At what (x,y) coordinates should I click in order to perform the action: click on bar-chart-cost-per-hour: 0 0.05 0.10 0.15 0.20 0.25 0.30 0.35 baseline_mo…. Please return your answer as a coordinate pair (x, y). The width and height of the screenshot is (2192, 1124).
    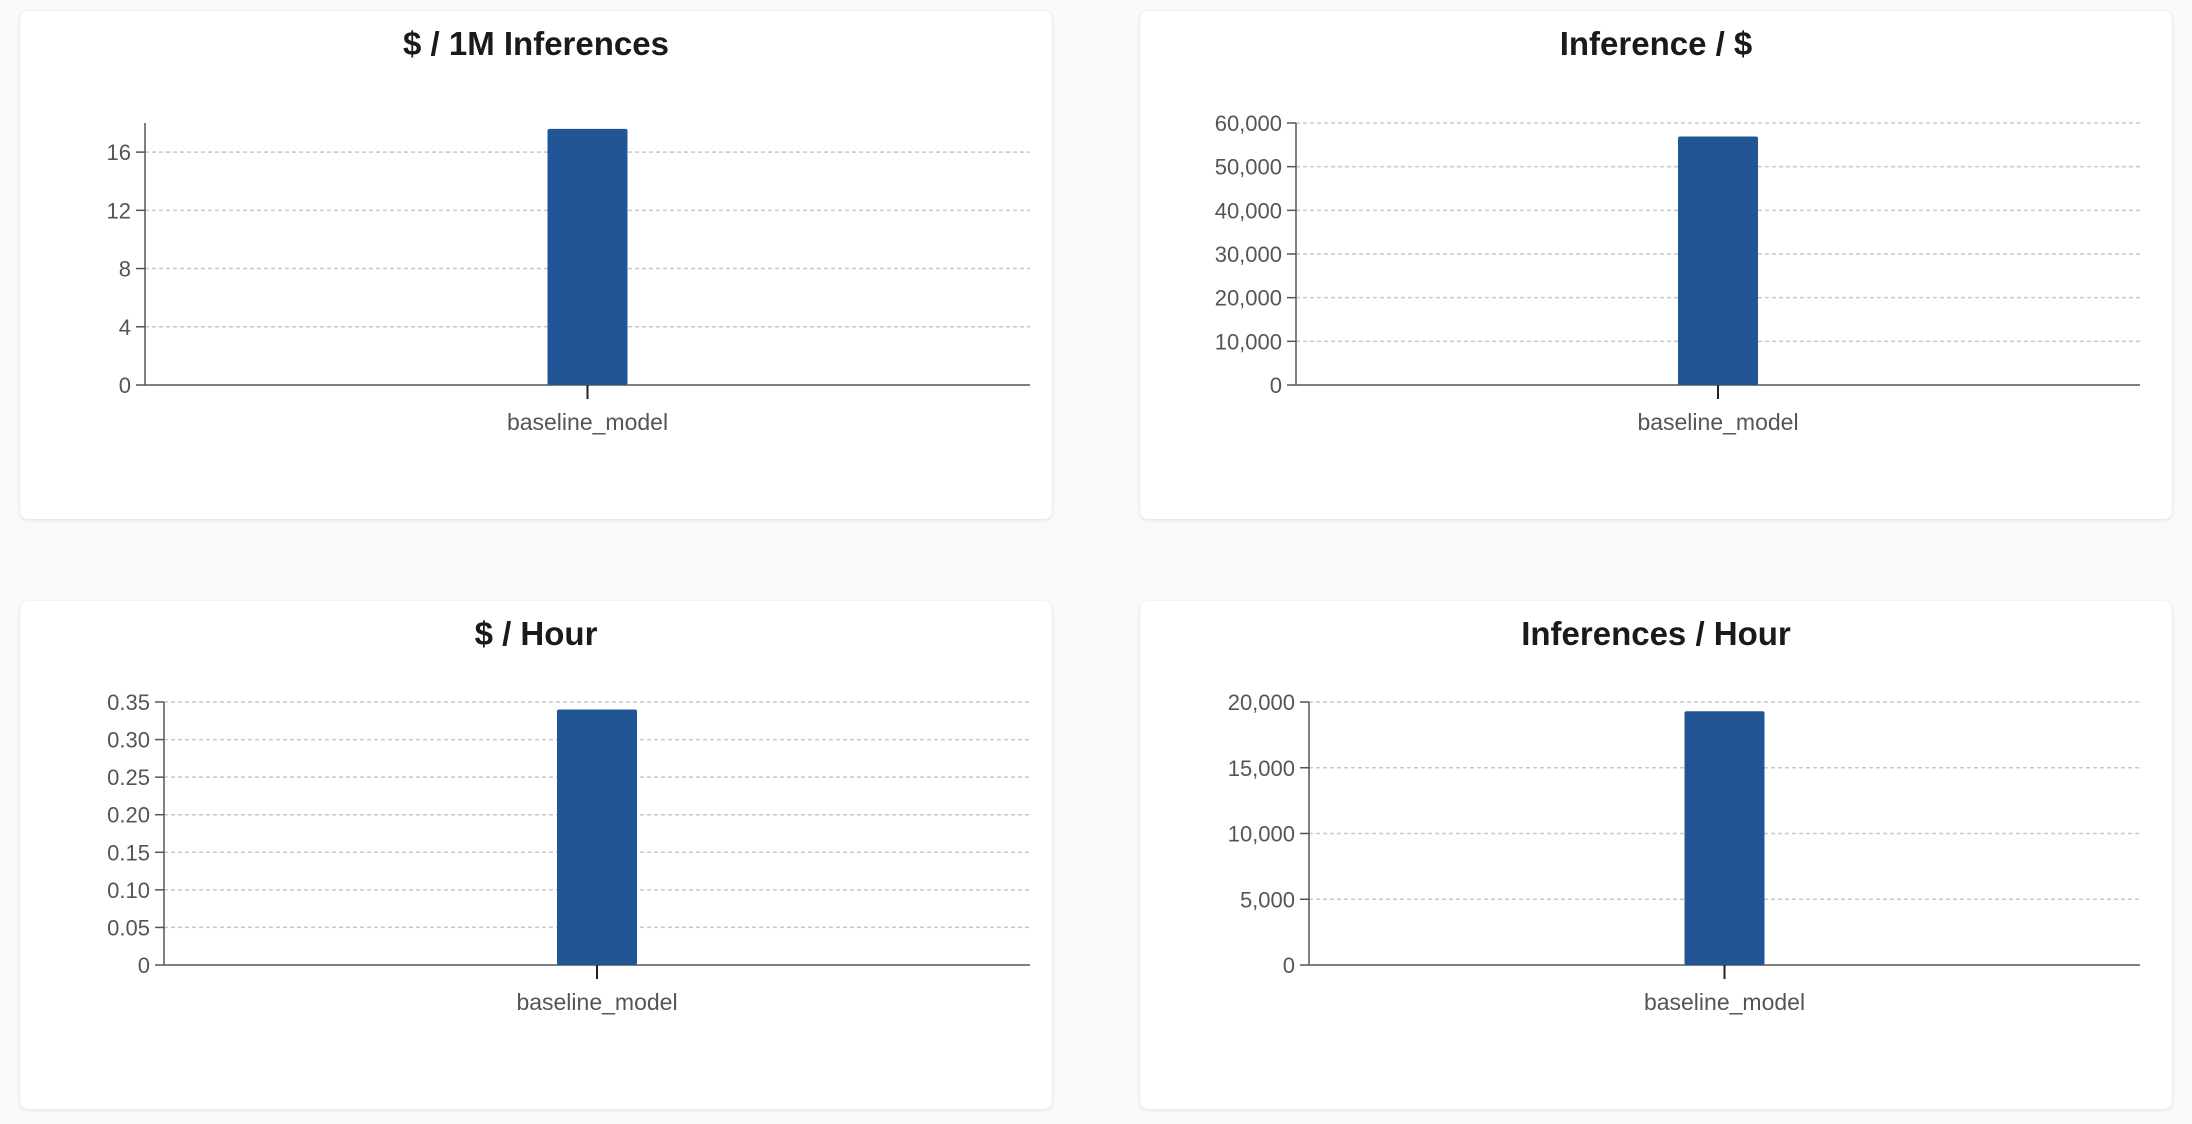
    Looking at the image, I should click on (568, 852).